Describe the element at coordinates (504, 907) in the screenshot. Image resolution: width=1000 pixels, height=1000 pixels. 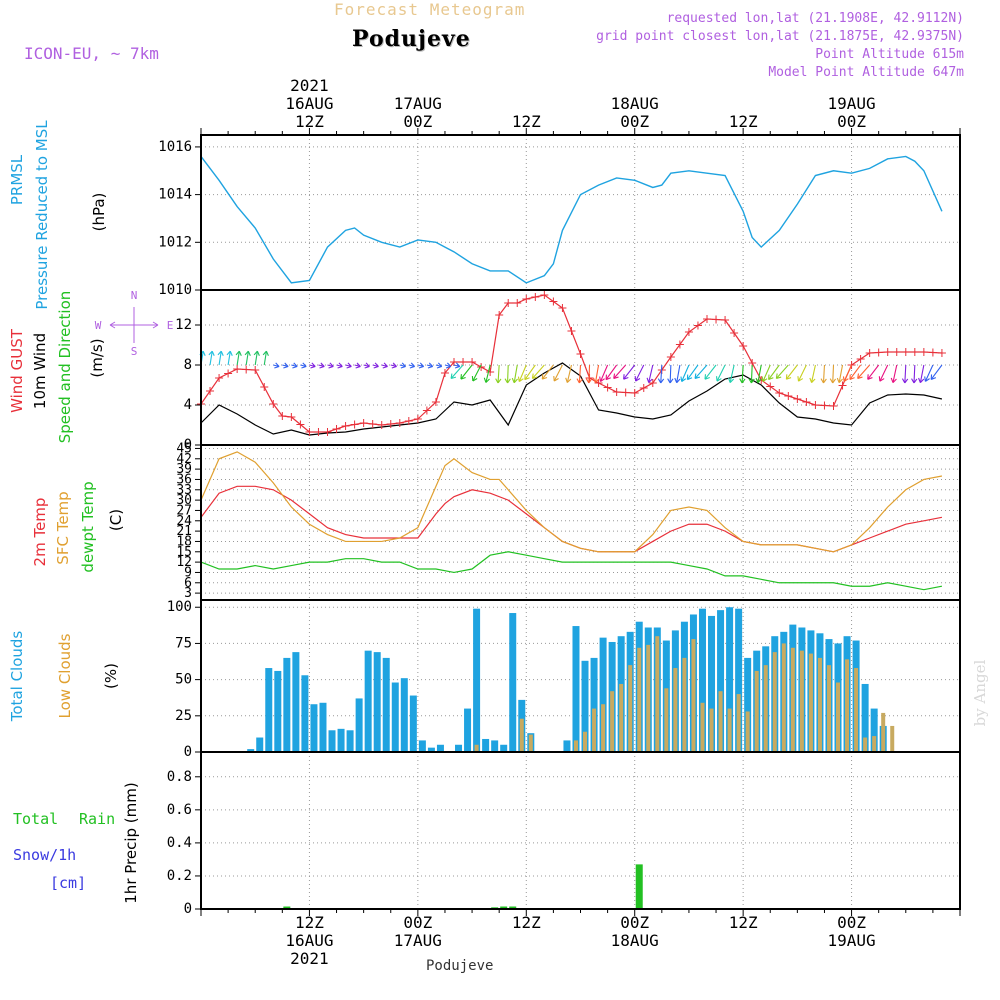
I see `rain-bar` at that location.